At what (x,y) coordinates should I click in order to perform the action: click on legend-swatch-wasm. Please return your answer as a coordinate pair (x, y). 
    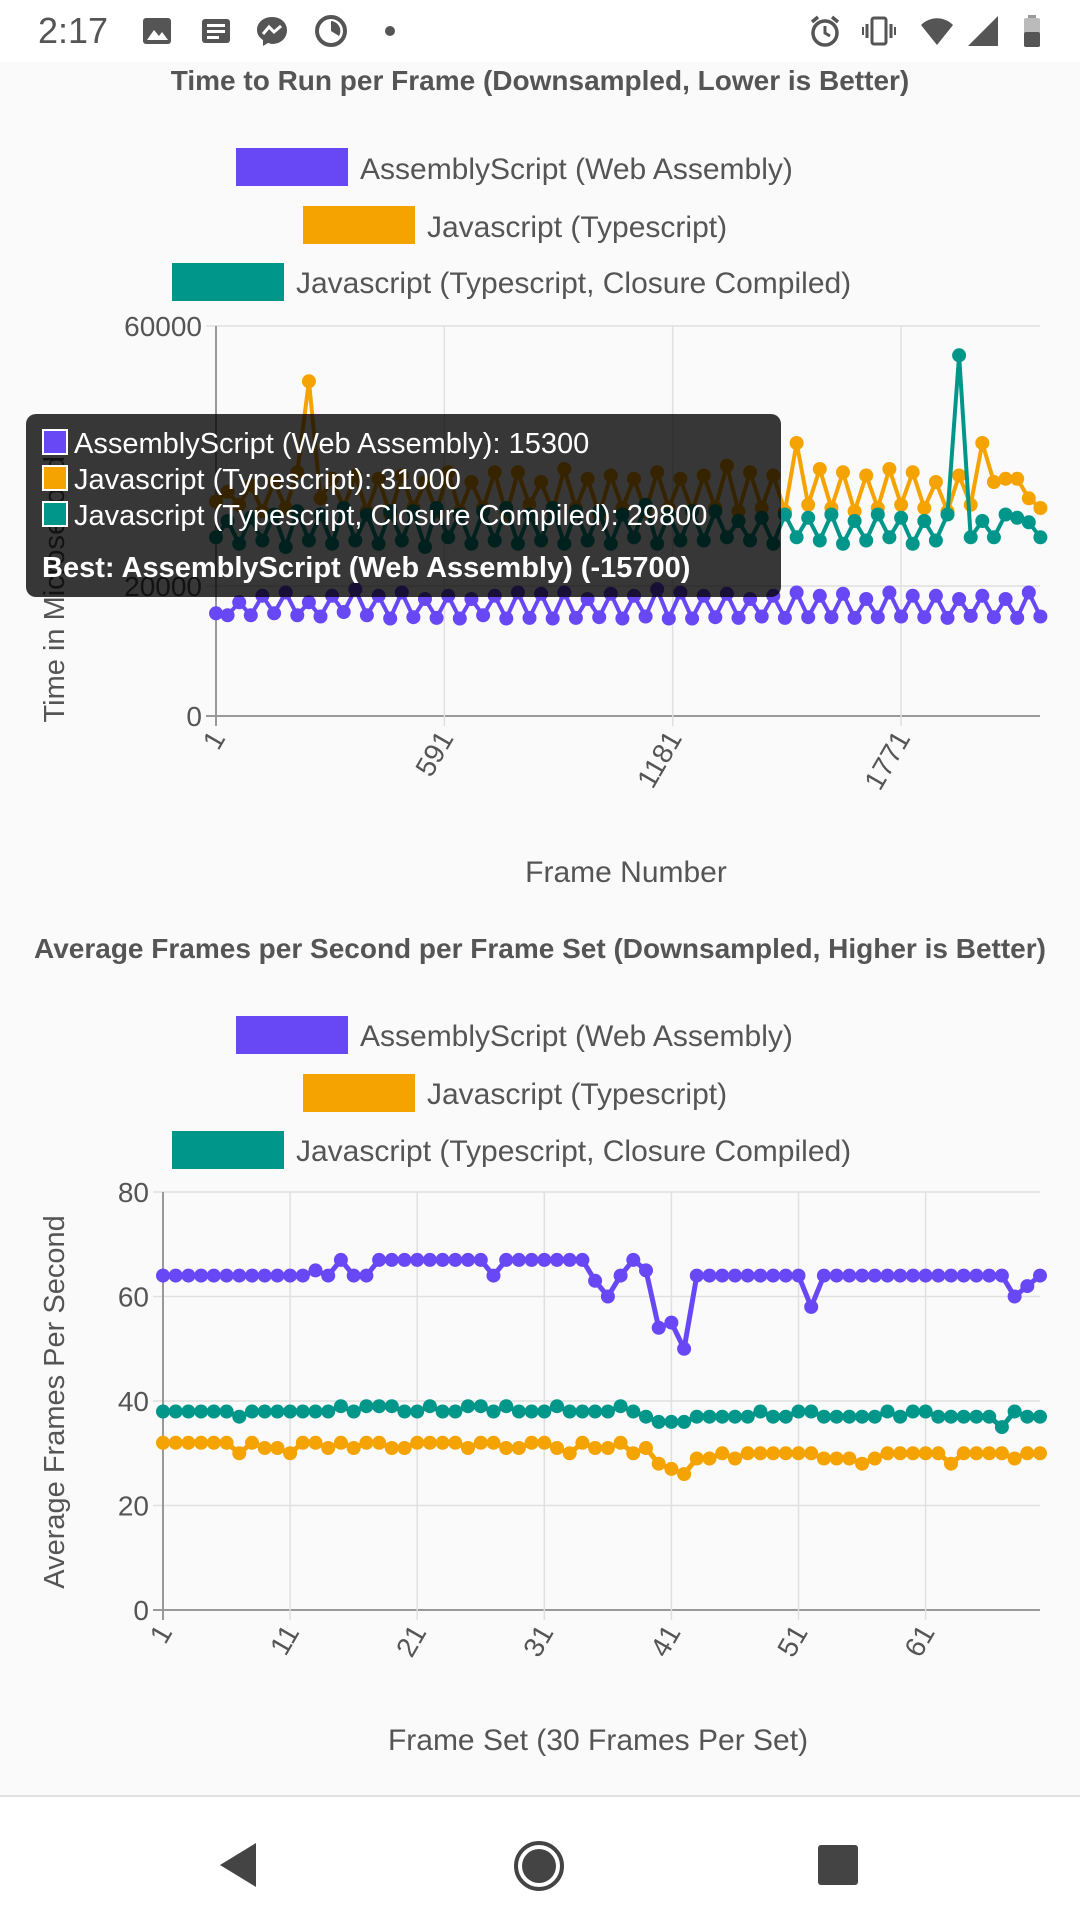
    Looking at the image, I should click on (292, 167).